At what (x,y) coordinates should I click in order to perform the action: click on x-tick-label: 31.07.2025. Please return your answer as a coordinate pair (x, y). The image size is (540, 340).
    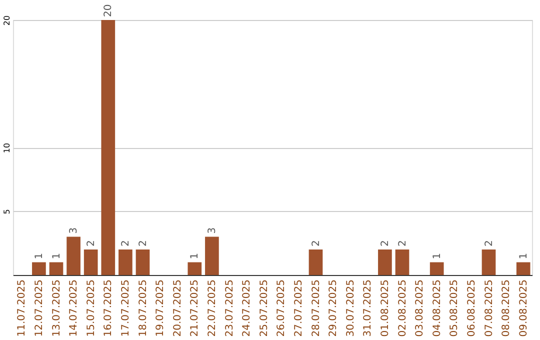
    Looking at the image, I should click on (368, 308).